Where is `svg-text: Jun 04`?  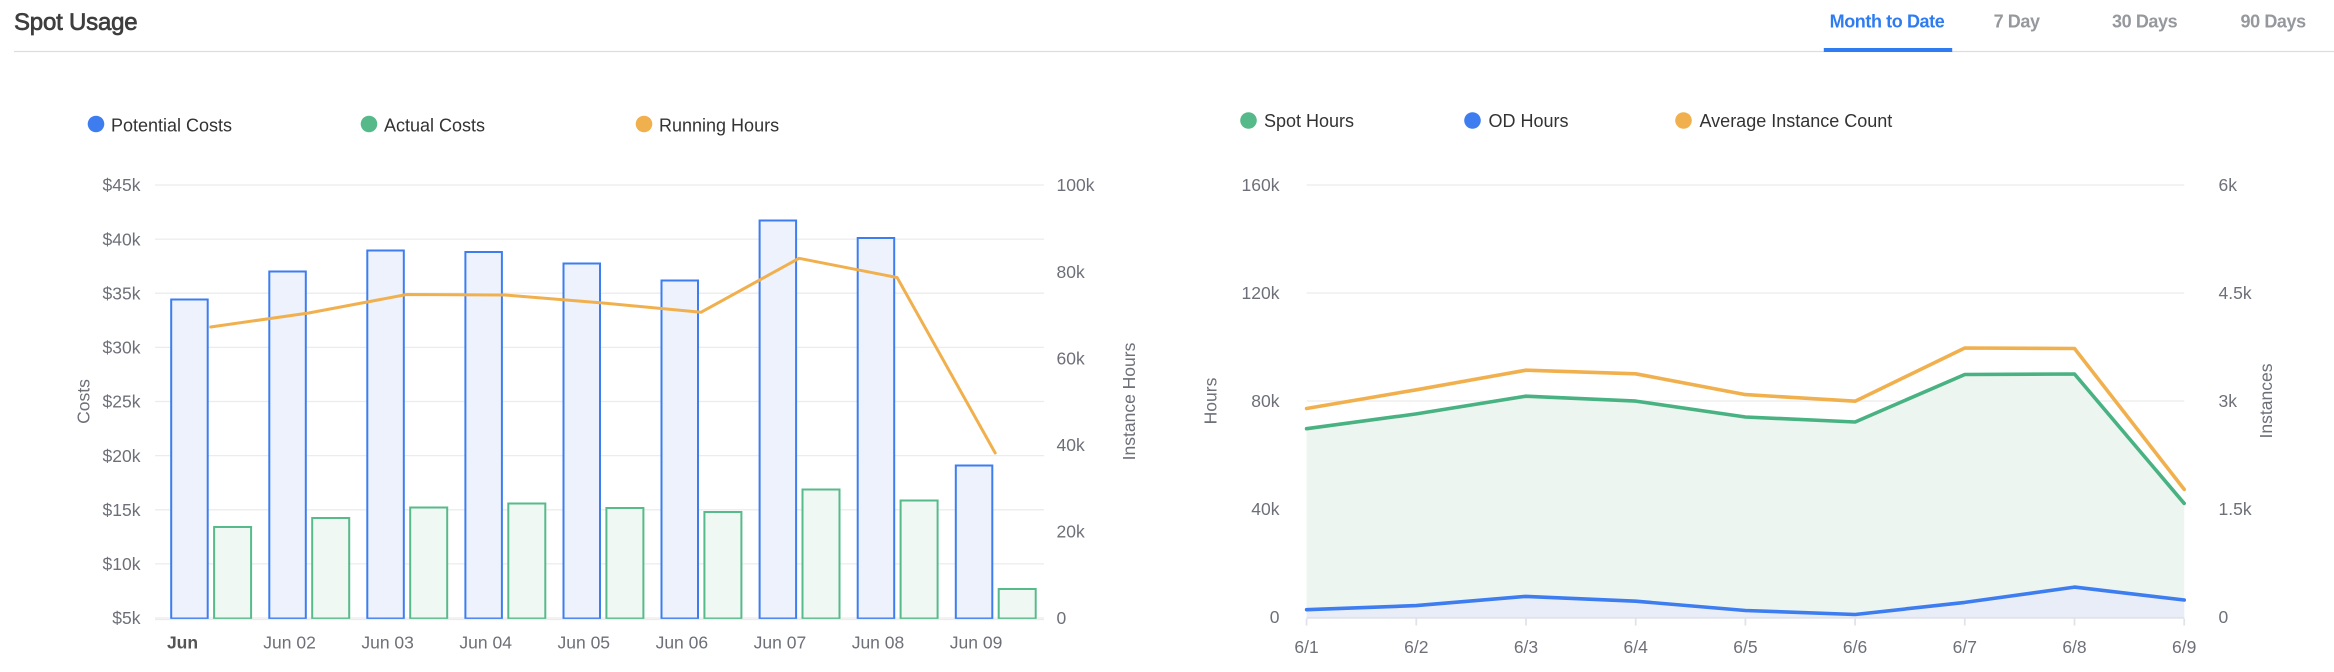
svg-text: Jun 04 is located at coordinates (485, 642).